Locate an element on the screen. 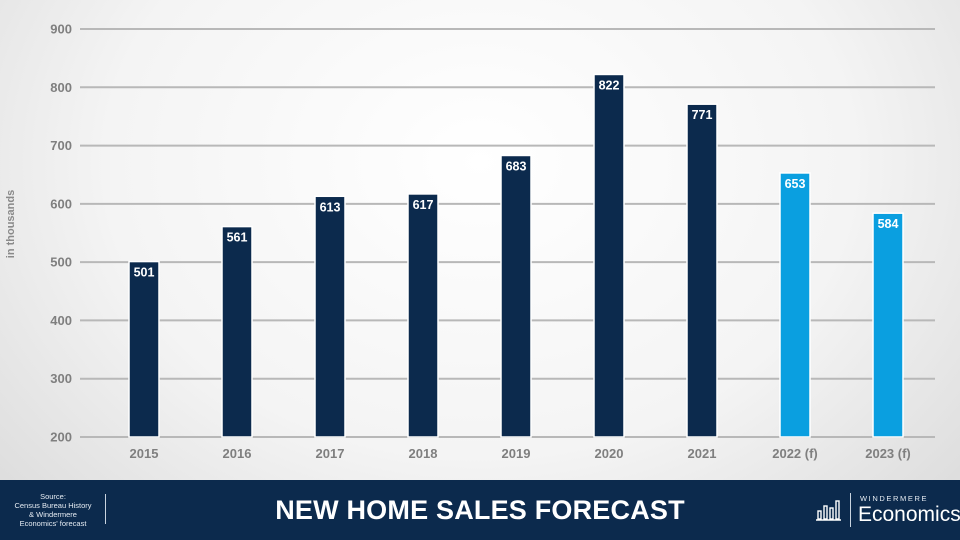 This screenshot has height=540, width=960. y-tick-label: 200 is located at coordinates (61, 437).